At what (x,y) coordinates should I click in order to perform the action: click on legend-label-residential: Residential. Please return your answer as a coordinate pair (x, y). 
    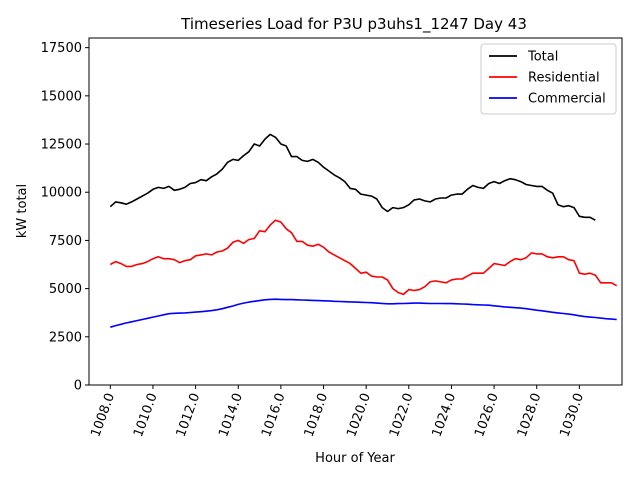
    Looking at the image, I should click on (564, 78).